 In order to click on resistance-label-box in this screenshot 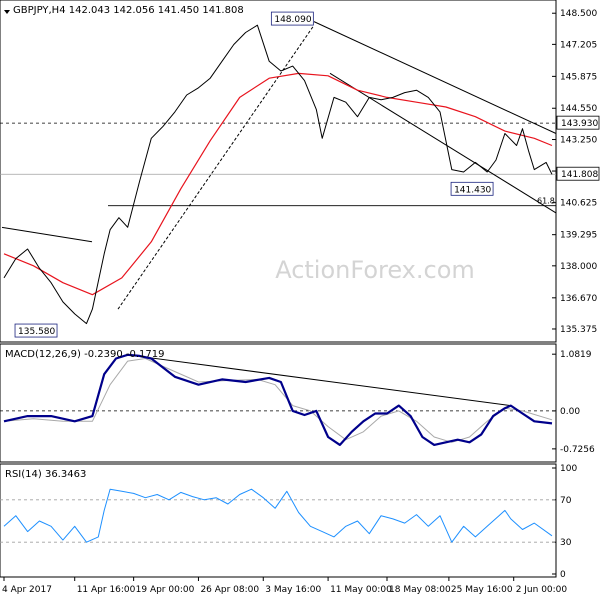, I will do `click(578, 122)`.